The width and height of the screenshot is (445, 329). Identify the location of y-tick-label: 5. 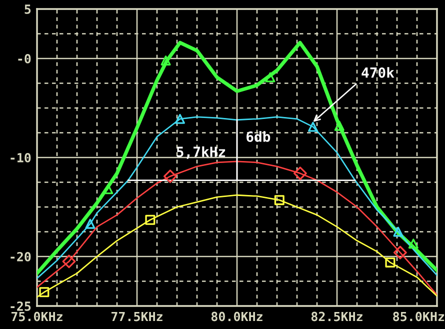
(27, 9).